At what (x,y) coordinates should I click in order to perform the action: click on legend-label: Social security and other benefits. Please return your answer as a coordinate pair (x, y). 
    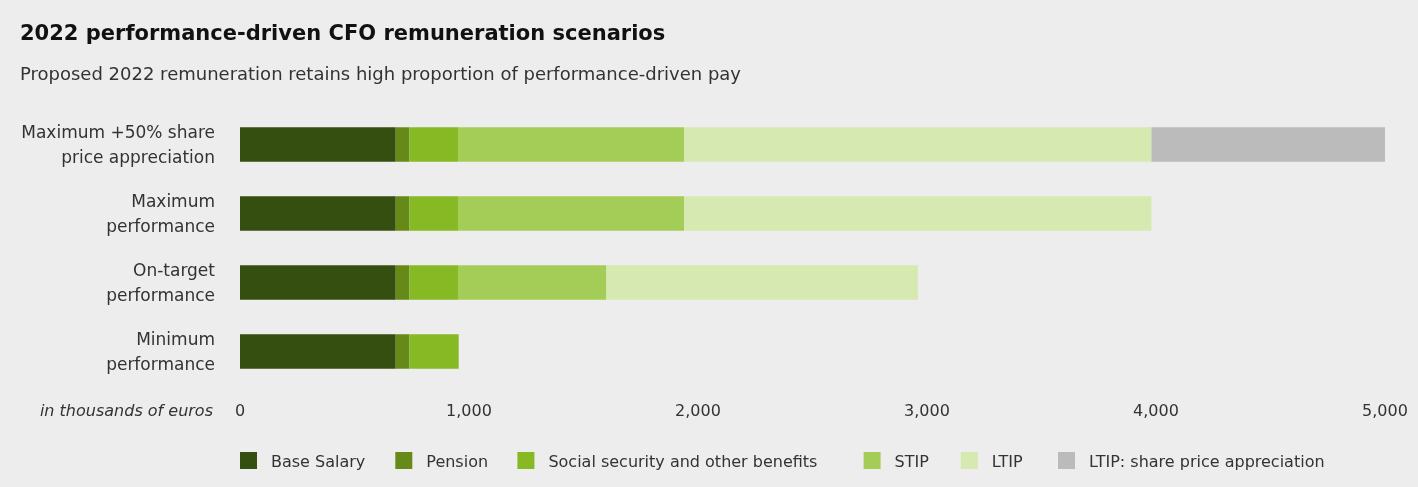
    Looking at the image, I should click on (683, 461).